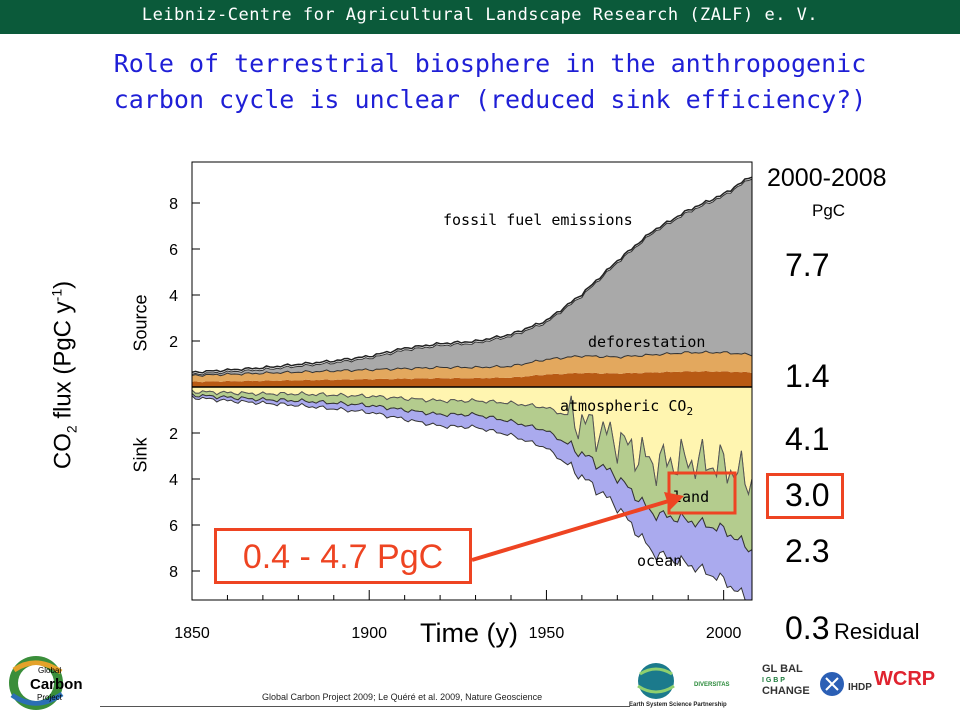 Image resolution: width=960 pixels, height=720 pixels. Describe the element at coordinates (173, 434) in the screenshot. I see `y-tick-label-sink: 2` at that location.